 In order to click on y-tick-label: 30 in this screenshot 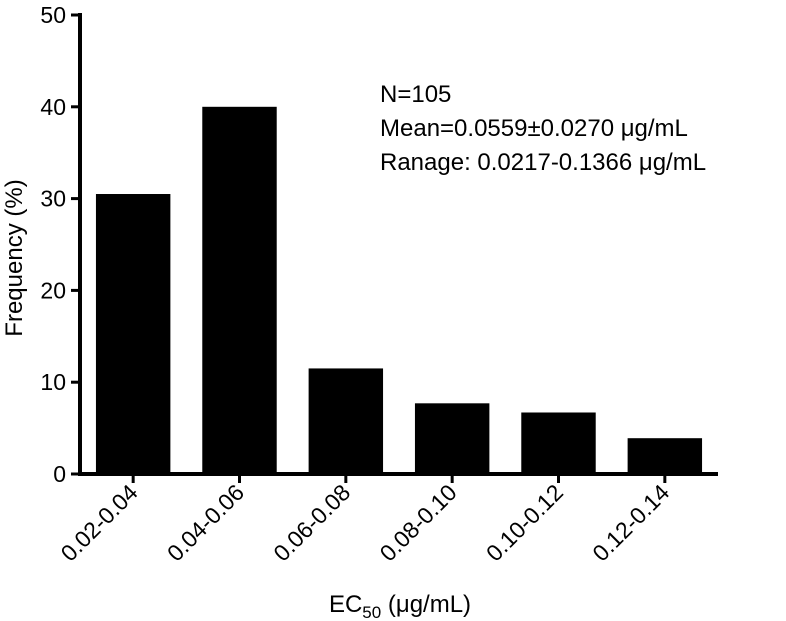, I will do `click(53, 199)`.